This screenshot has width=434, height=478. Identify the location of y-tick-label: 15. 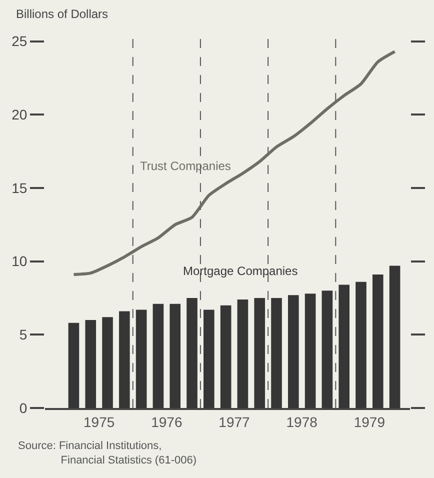
(20, 188).